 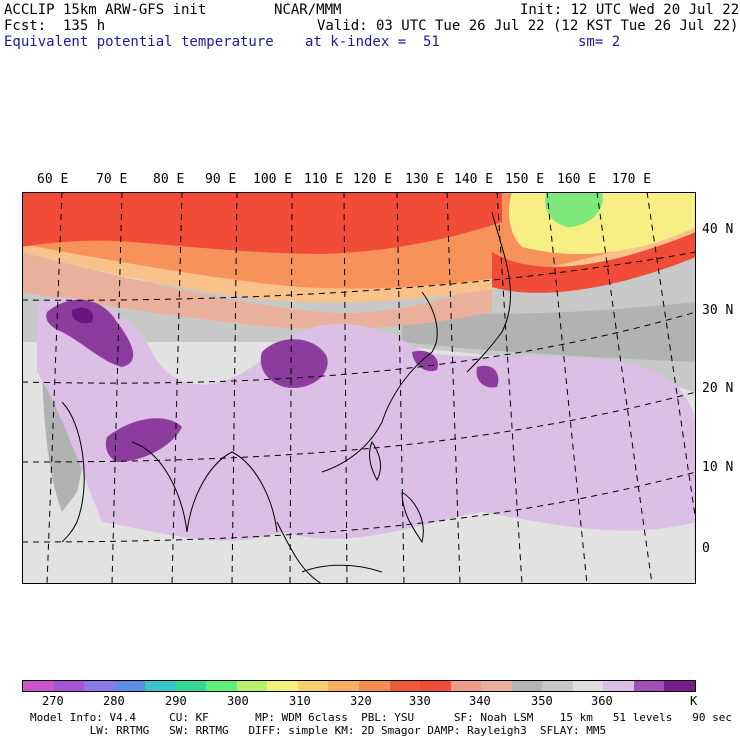 What do you see at coordinates (694, 701) in the screenshot?
I see `colorbar-unit: K` at bounding box center [694, 701].